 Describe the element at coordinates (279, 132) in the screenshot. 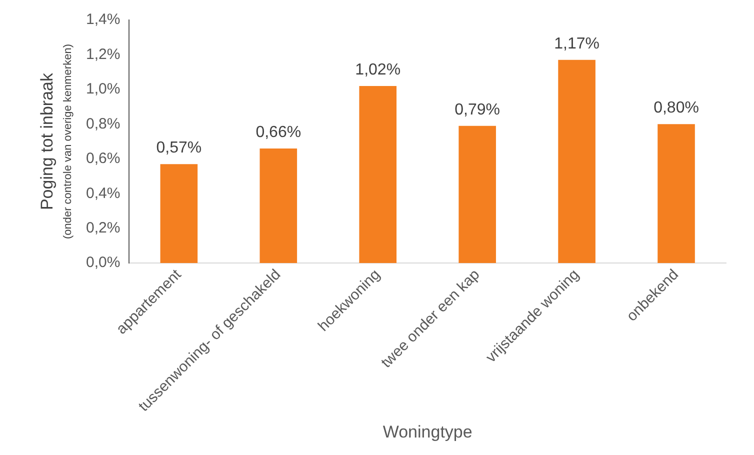

I see `data-label: 0,66%` at that location.